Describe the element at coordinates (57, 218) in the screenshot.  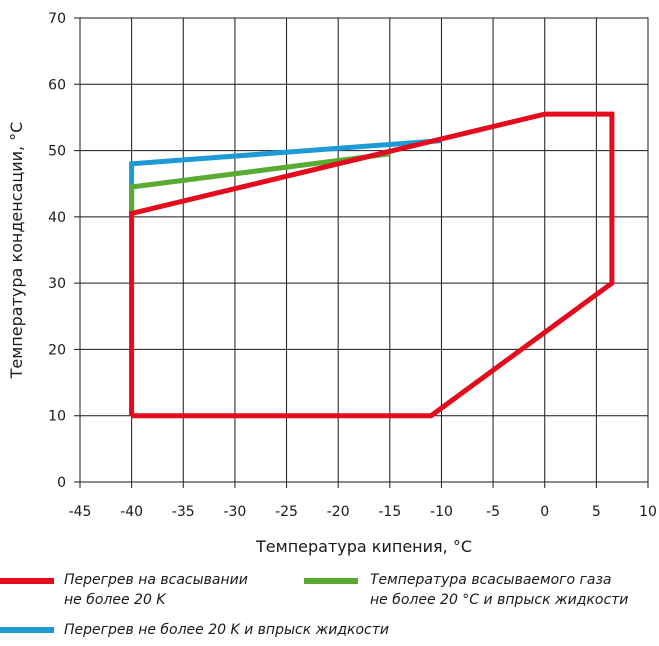
I see `y-tick-label: 40` at that location.